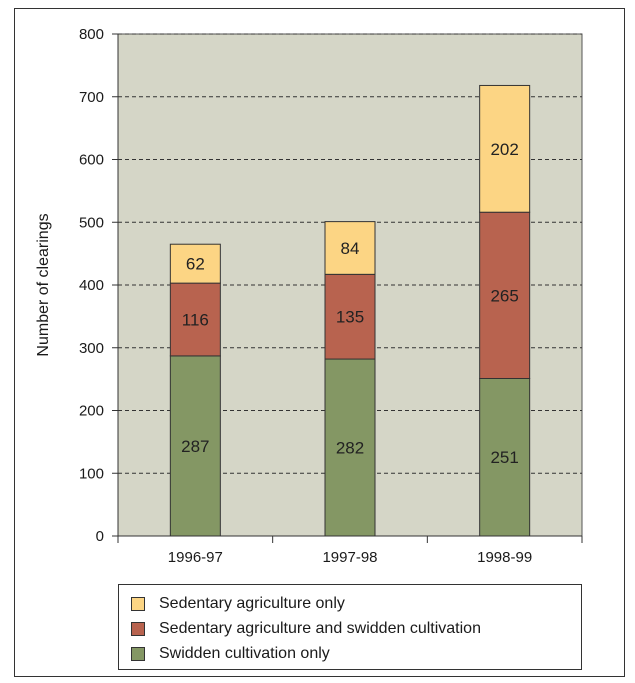 The image size is (635, 683). Describe the element at coordinates (91, 411) in the screenshot. I see `y-tick-label: 200` at that location.